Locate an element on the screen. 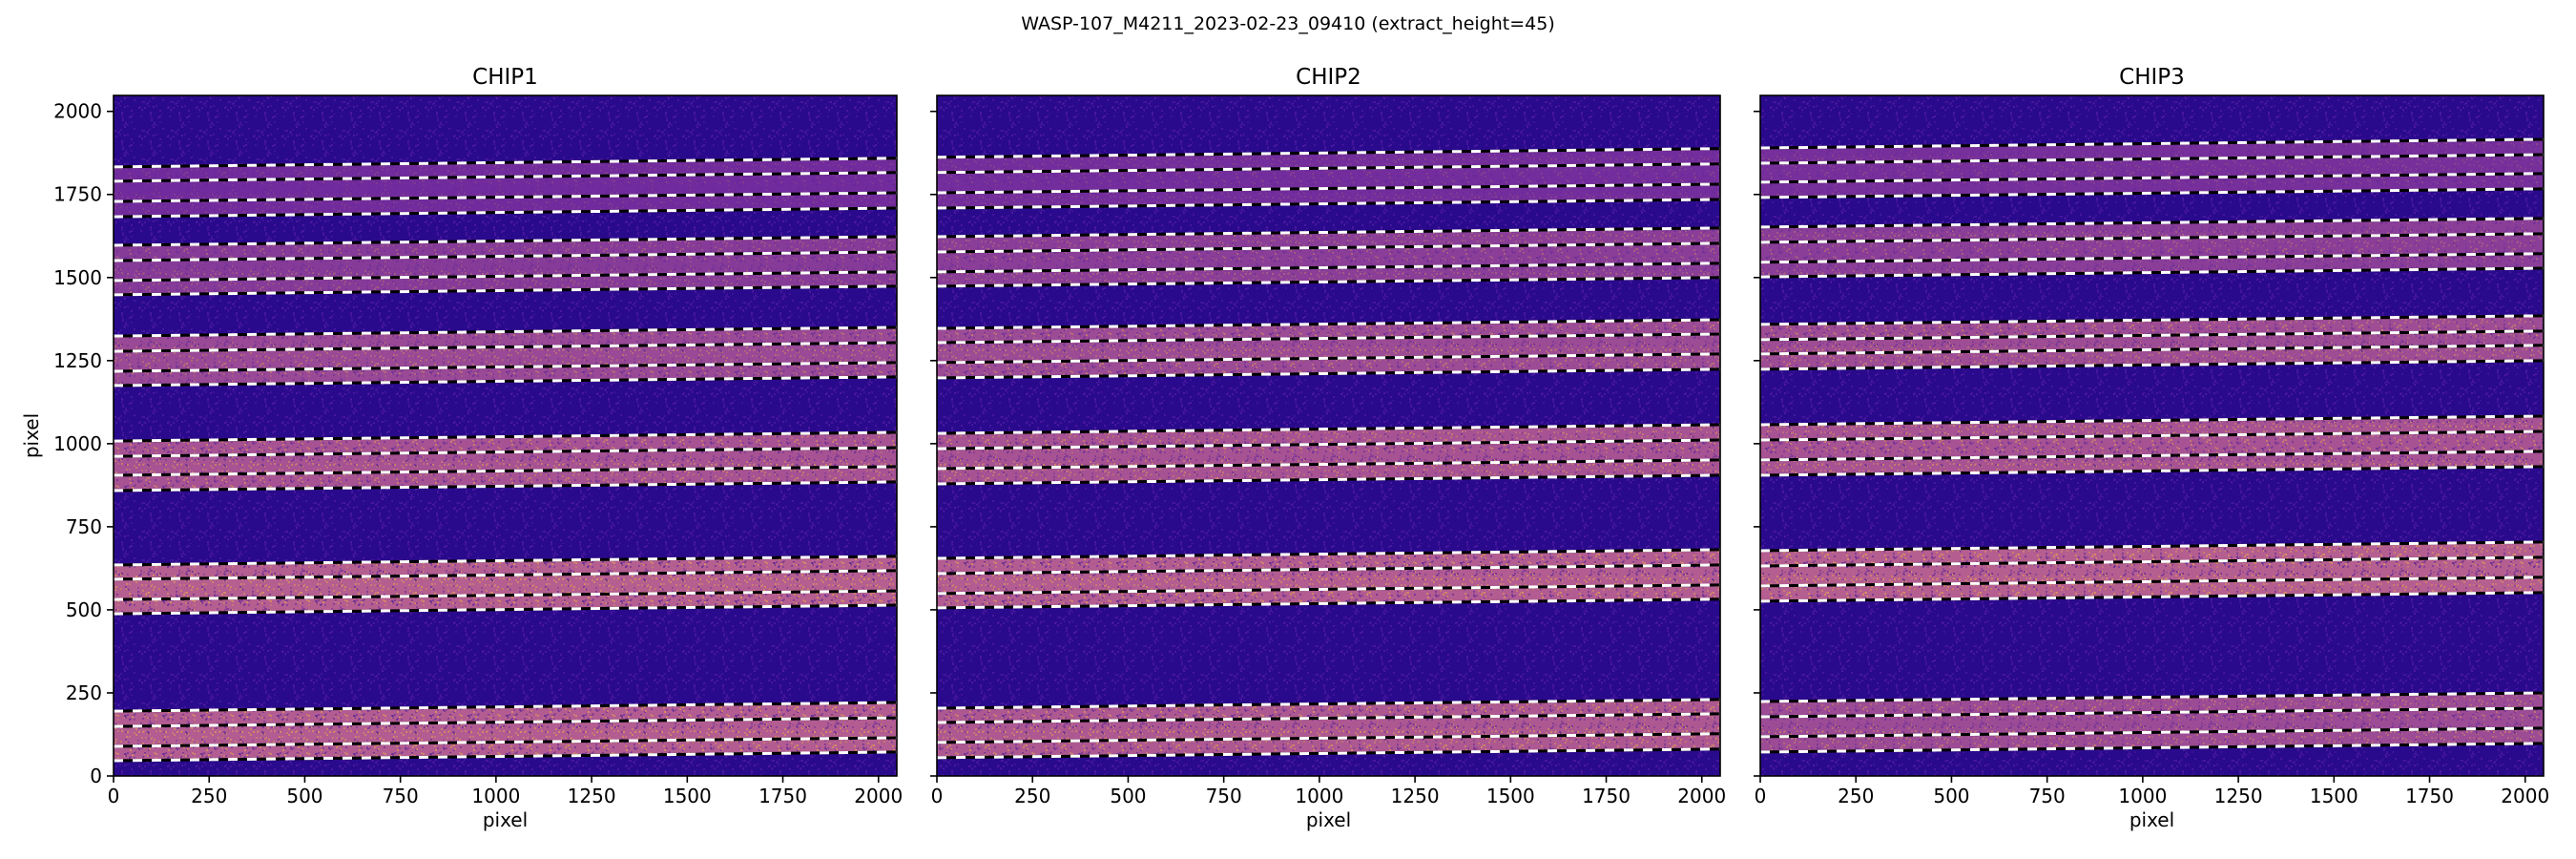 This screenshot has width=2576, height=859. y-tick-label: 250 is located at coordinates (84, 692).